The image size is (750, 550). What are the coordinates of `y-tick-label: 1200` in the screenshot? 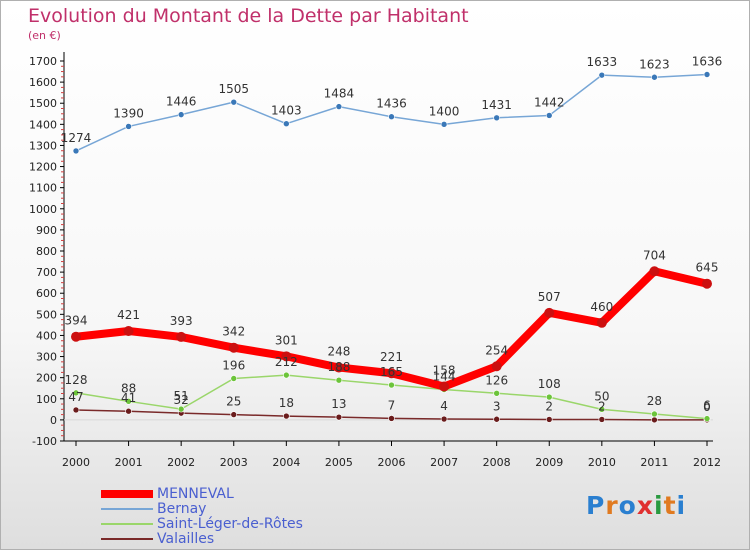 It's located at (43, 167).